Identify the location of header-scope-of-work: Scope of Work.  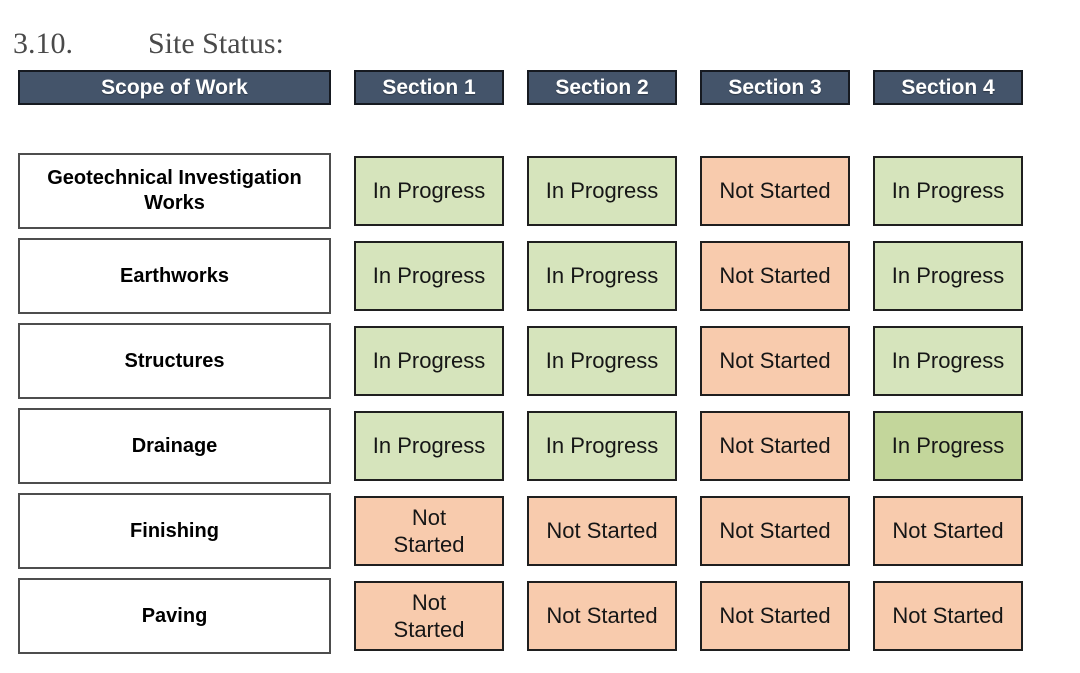
(174, 87).